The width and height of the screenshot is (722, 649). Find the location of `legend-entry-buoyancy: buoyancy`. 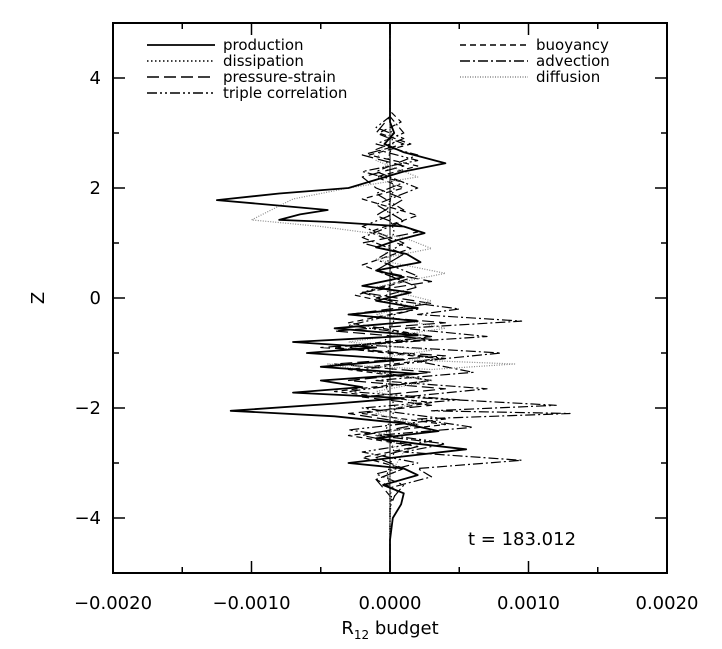

legend-entry-buoyancy: buoyancy is located at coordinates (534, 45).